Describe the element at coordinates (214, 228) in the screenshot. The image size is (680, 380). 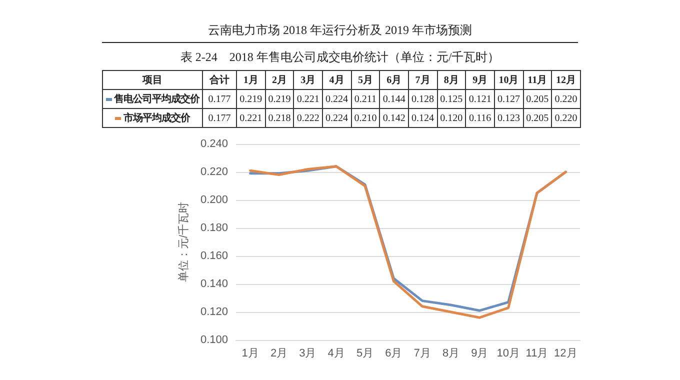
I see `y-tick-label: 0.180` at that location.